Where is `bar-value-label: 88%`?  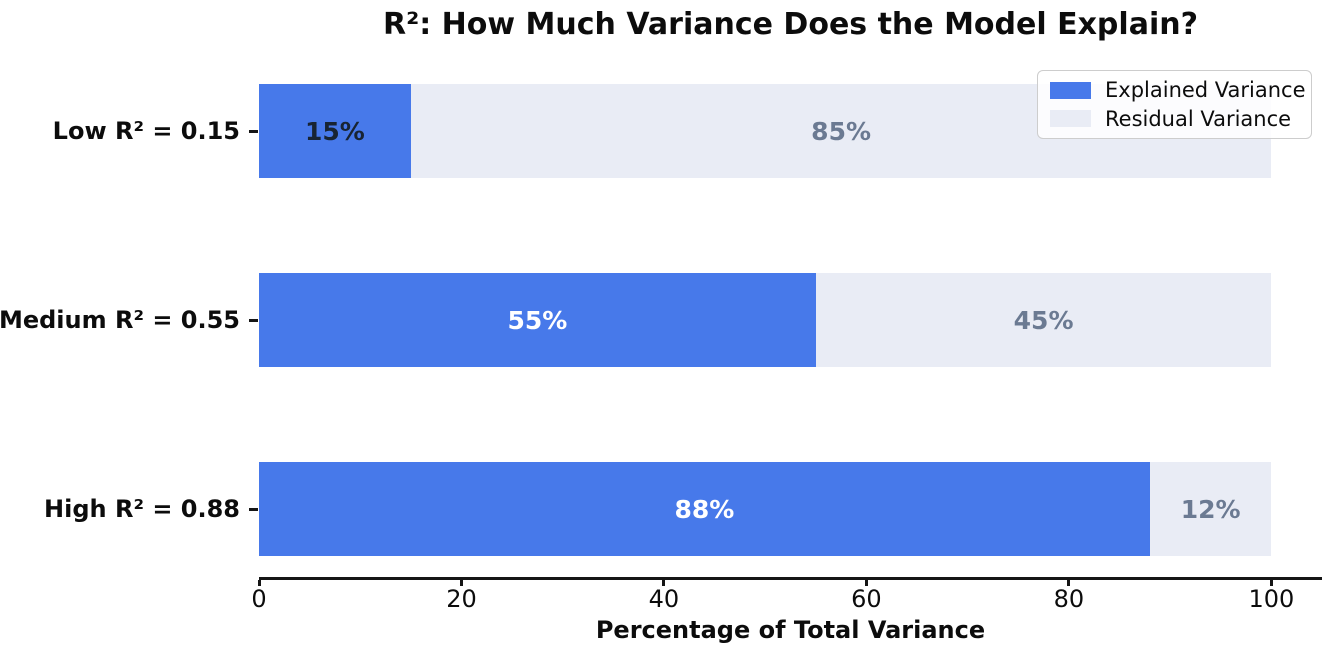
bar-value-label: 88% is located at coordinates (704, 509).